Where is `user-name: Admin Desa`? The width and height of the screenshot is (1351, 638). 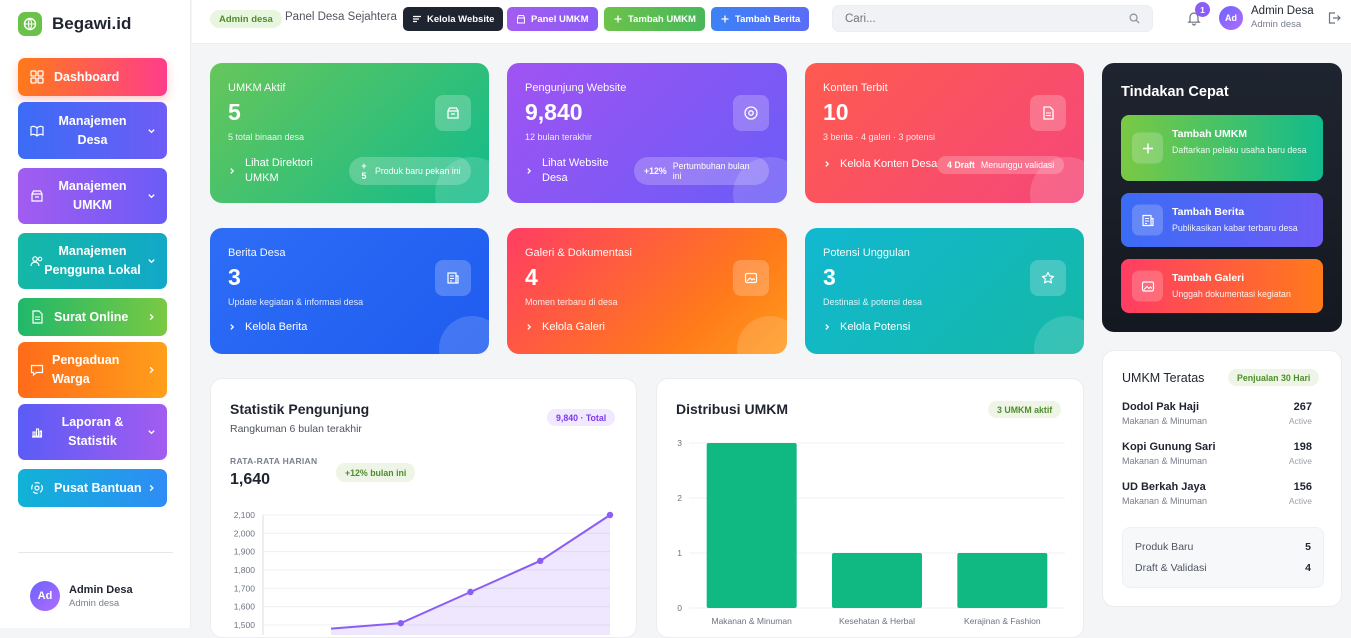 user-name: Admin Desa is located at coordinates (101, 589).